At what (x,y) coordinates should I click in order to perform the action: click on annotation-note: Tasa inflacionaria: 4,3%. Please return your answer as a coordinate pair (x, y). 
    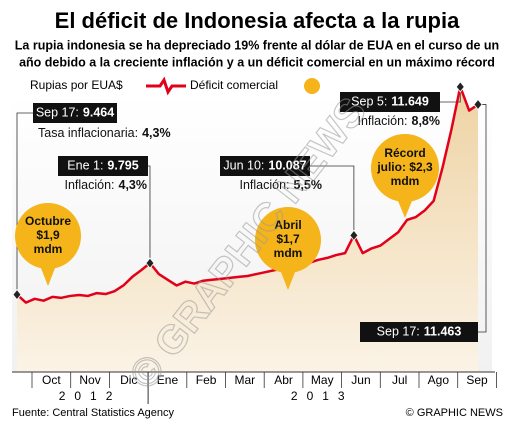
    Looking at the image, I should click on (104, 133).